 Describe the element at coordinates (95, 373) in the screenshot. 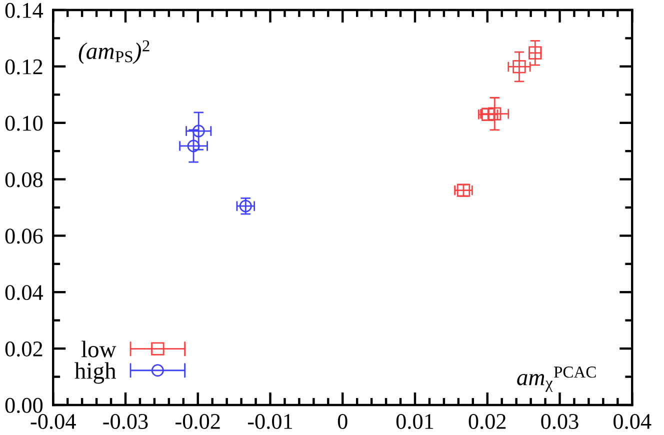

I see `legend-label: high` at that location.